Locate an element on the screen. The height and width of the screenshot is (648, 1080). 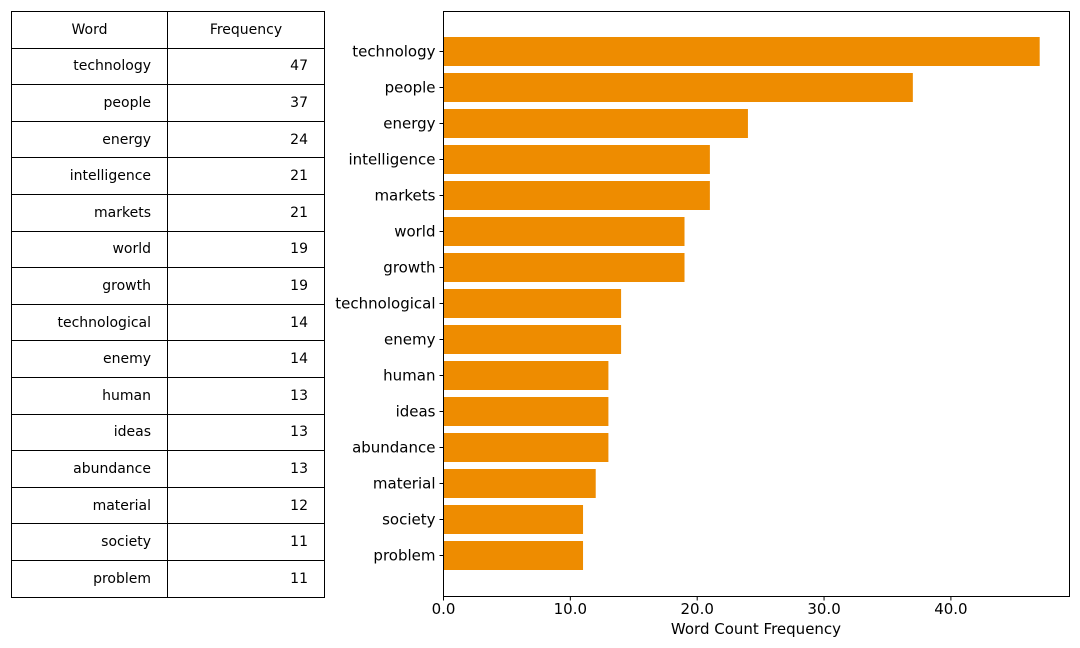
table-row: problem 11 is located at coordinates (168, 578).